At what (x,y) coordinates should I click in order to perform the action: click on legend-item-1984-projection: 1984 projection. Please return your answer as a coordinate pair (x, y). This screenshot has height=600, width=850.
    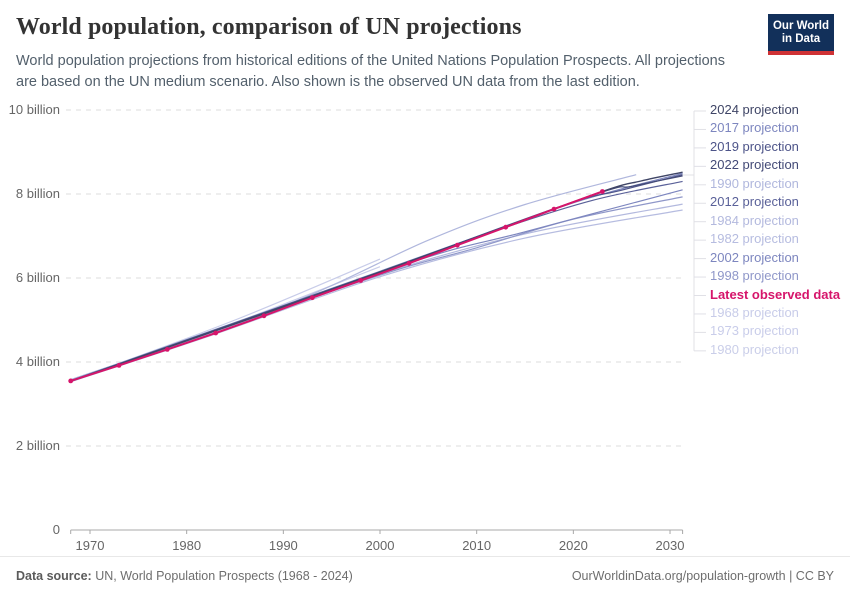
    Looking at the image, I should click on (754, 220).